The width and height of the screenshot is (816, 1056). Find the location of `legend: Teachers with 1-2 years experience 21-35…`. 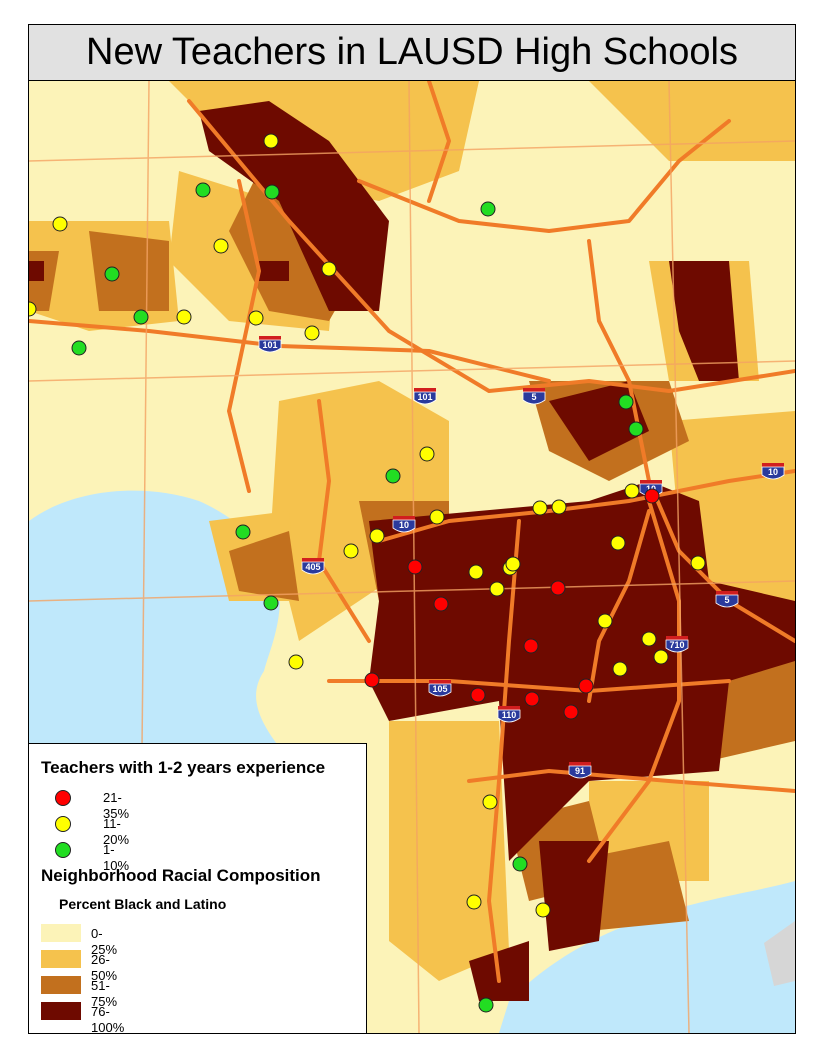

legend: Teachers with 1-2 years experience 21-35… is located at coordinates (198, 888).